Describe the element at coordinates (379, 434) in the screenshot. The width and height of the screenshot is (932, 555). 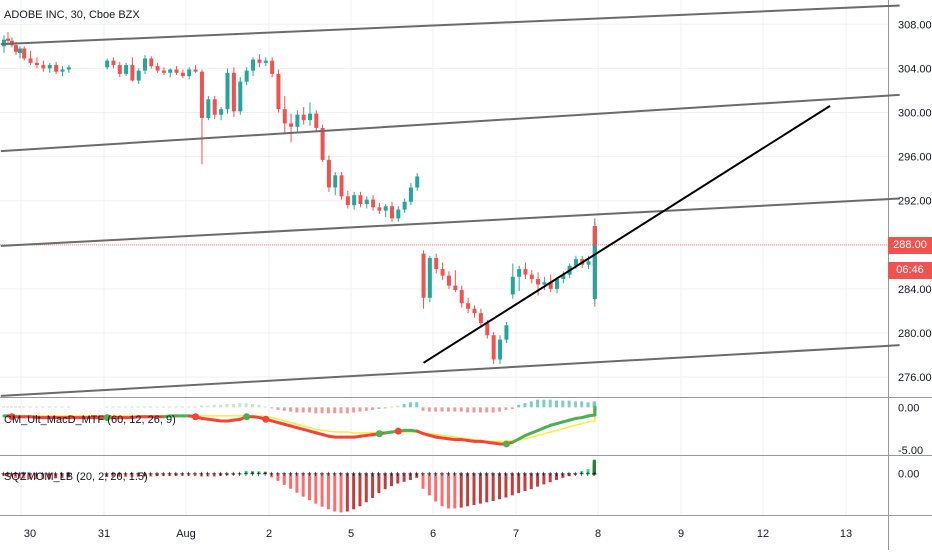
I see `macd-cross-dot` at that location.